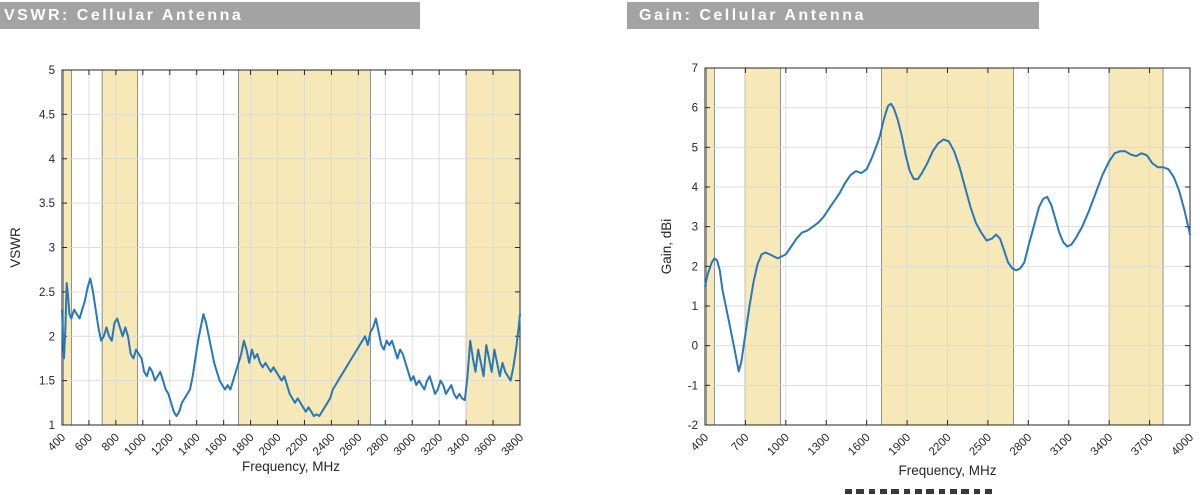  I want to click on vswr-xlabel: Frequency, MHz, so click(291, 466).